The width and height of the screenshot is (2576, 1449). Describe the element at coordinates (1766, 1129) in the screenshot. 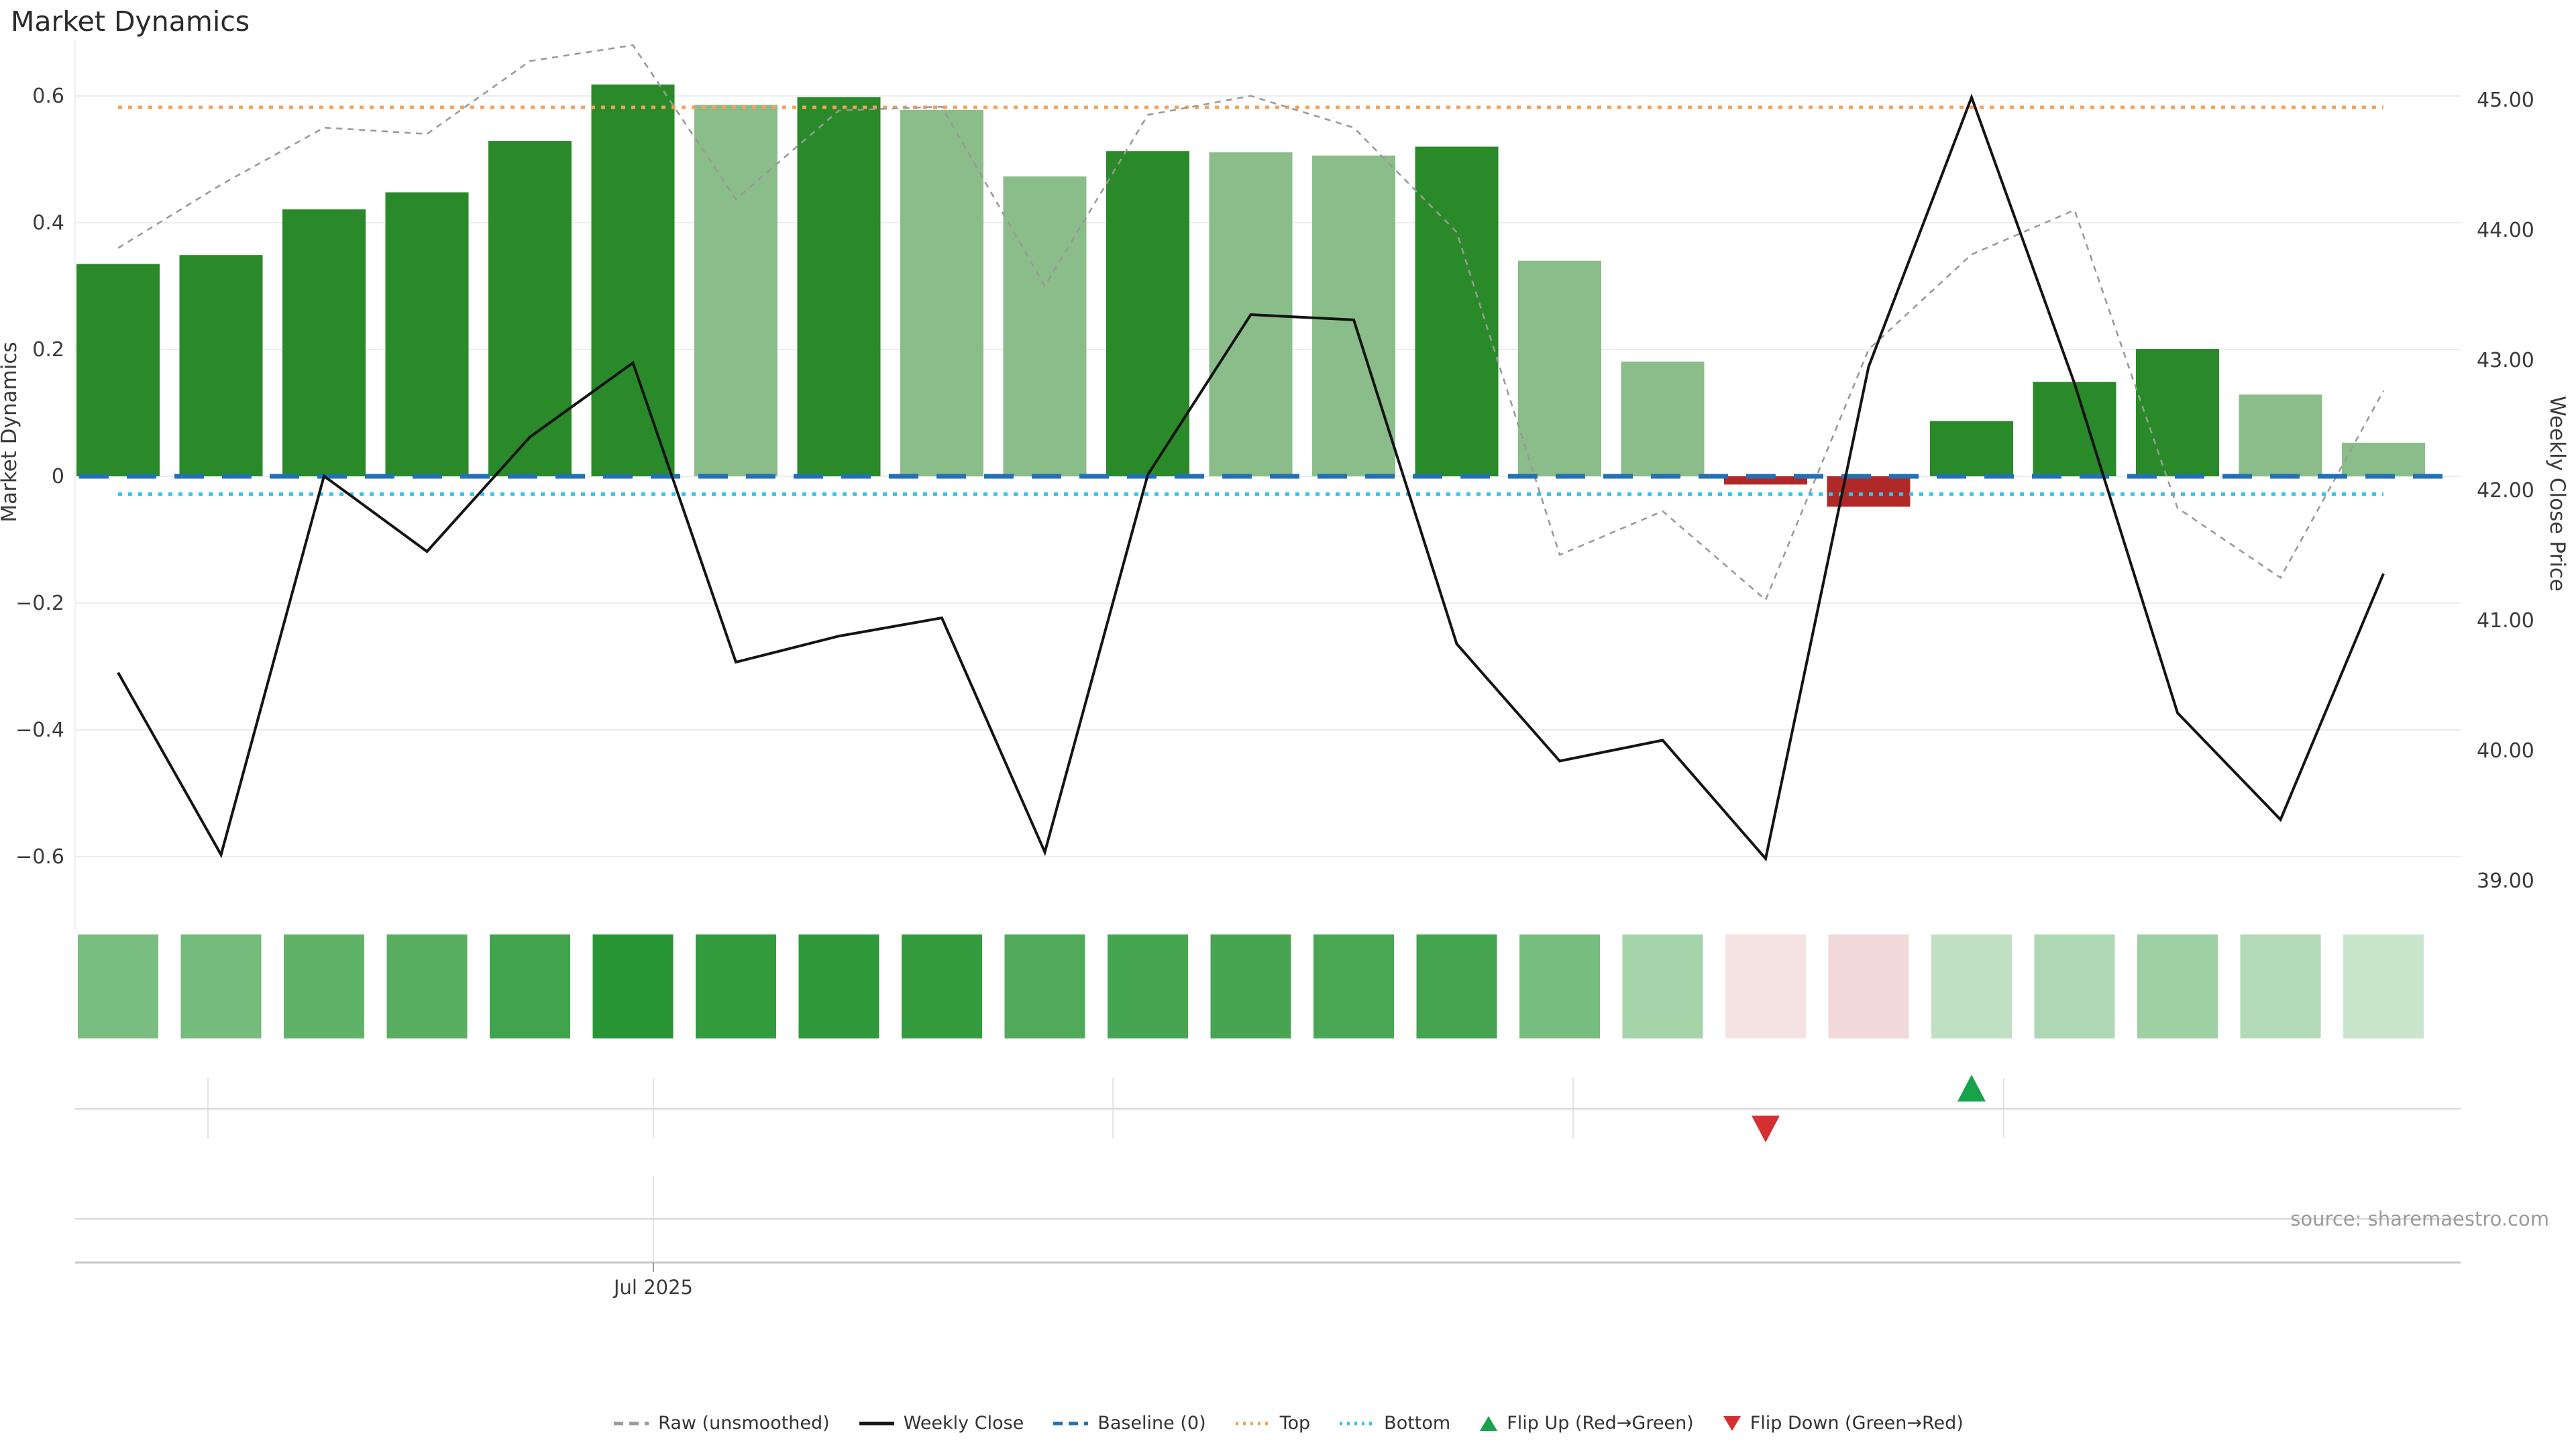

I see `flip-down-marker` at that location.